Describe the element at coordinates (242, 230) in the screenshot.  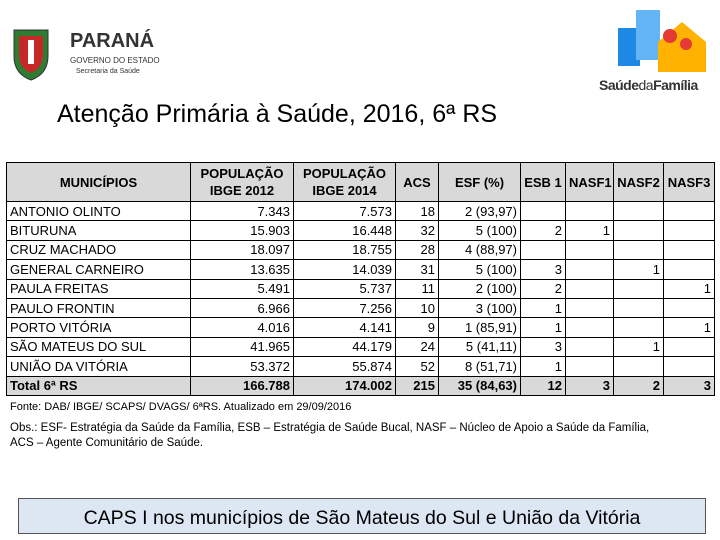
I see `table-cell: 15.903` at that location.